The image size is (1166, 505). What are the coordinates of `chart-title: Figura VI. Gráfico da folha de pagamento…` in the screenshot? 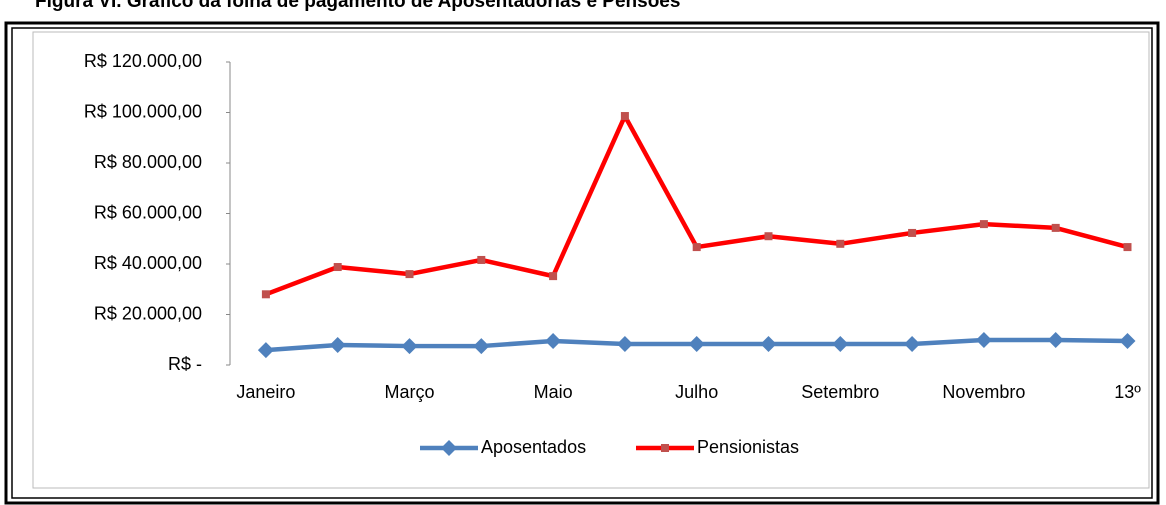 It's located at (357, 6).